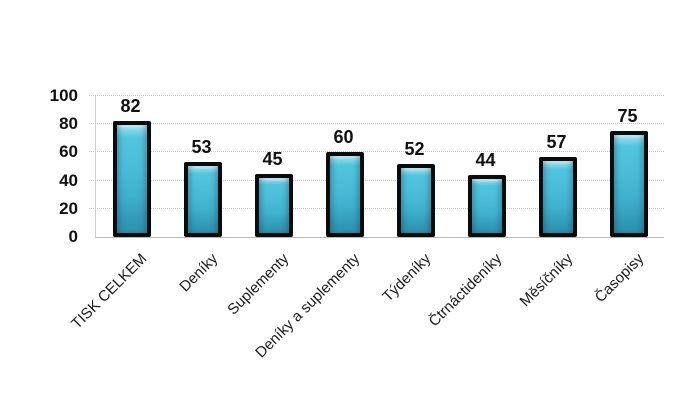  I want to click on bar-value-label: 44, so click(485, 159).